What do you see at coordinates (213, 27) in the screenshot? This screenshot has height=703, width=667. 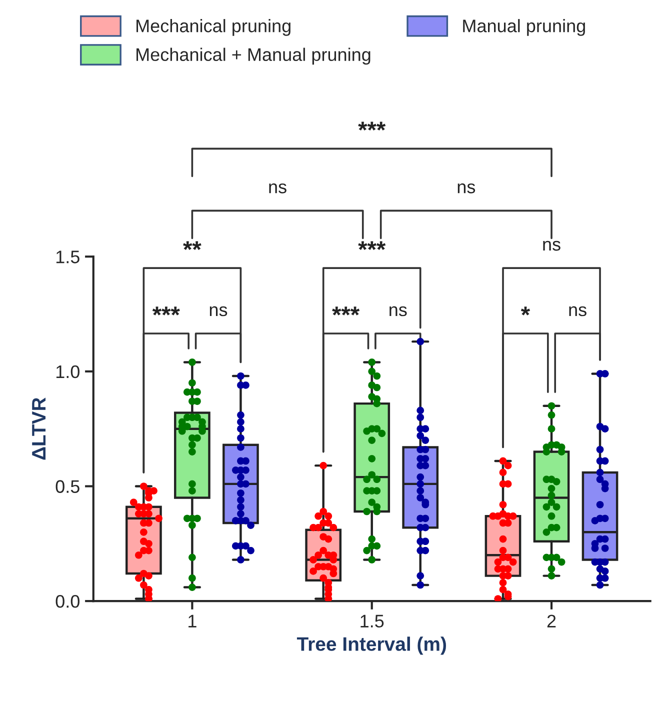 I see `legend-label: Mechanical pruning` at bounding box center [213, 27].